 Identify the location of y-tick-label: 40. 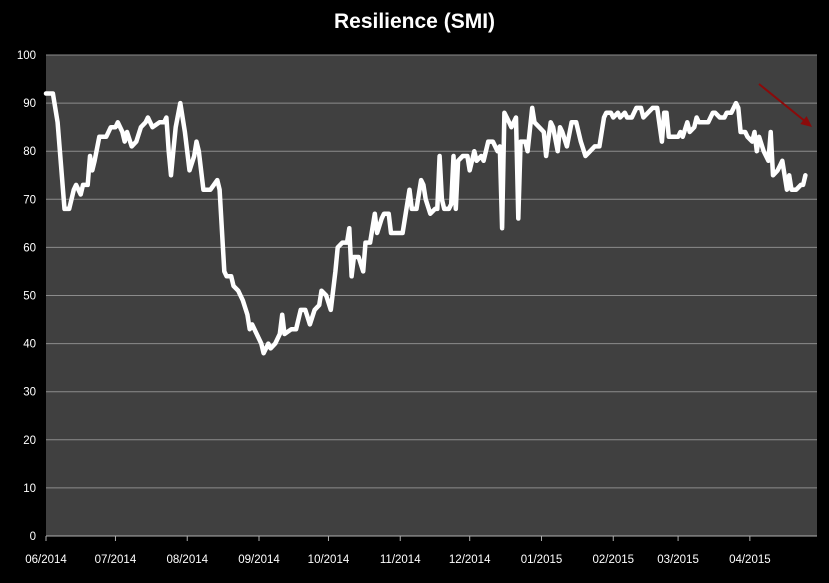
(29, 345).